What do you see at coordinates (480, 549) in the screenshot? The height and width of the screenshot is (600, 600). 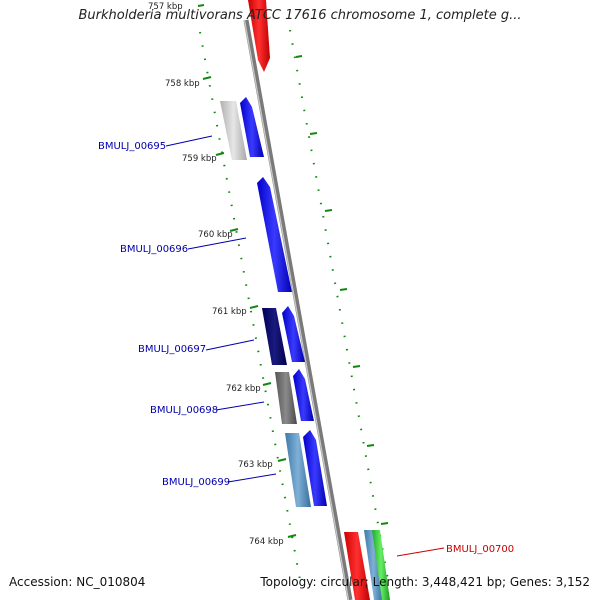 I see `gene-label-bmulj-00700: BMULJ_00700` at bounding box center [480, 549].